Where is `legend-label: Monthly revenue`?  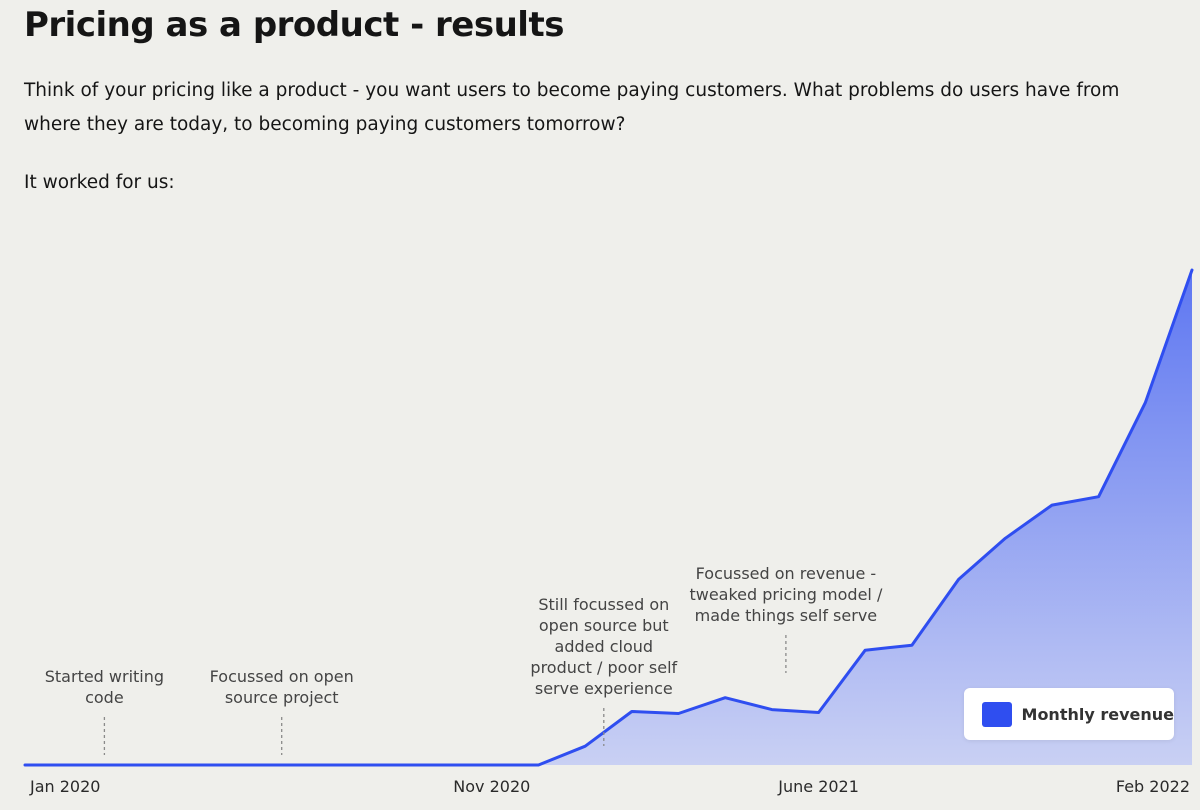
legend-label: Monthly revenue is located at coordinates (1097, 714).